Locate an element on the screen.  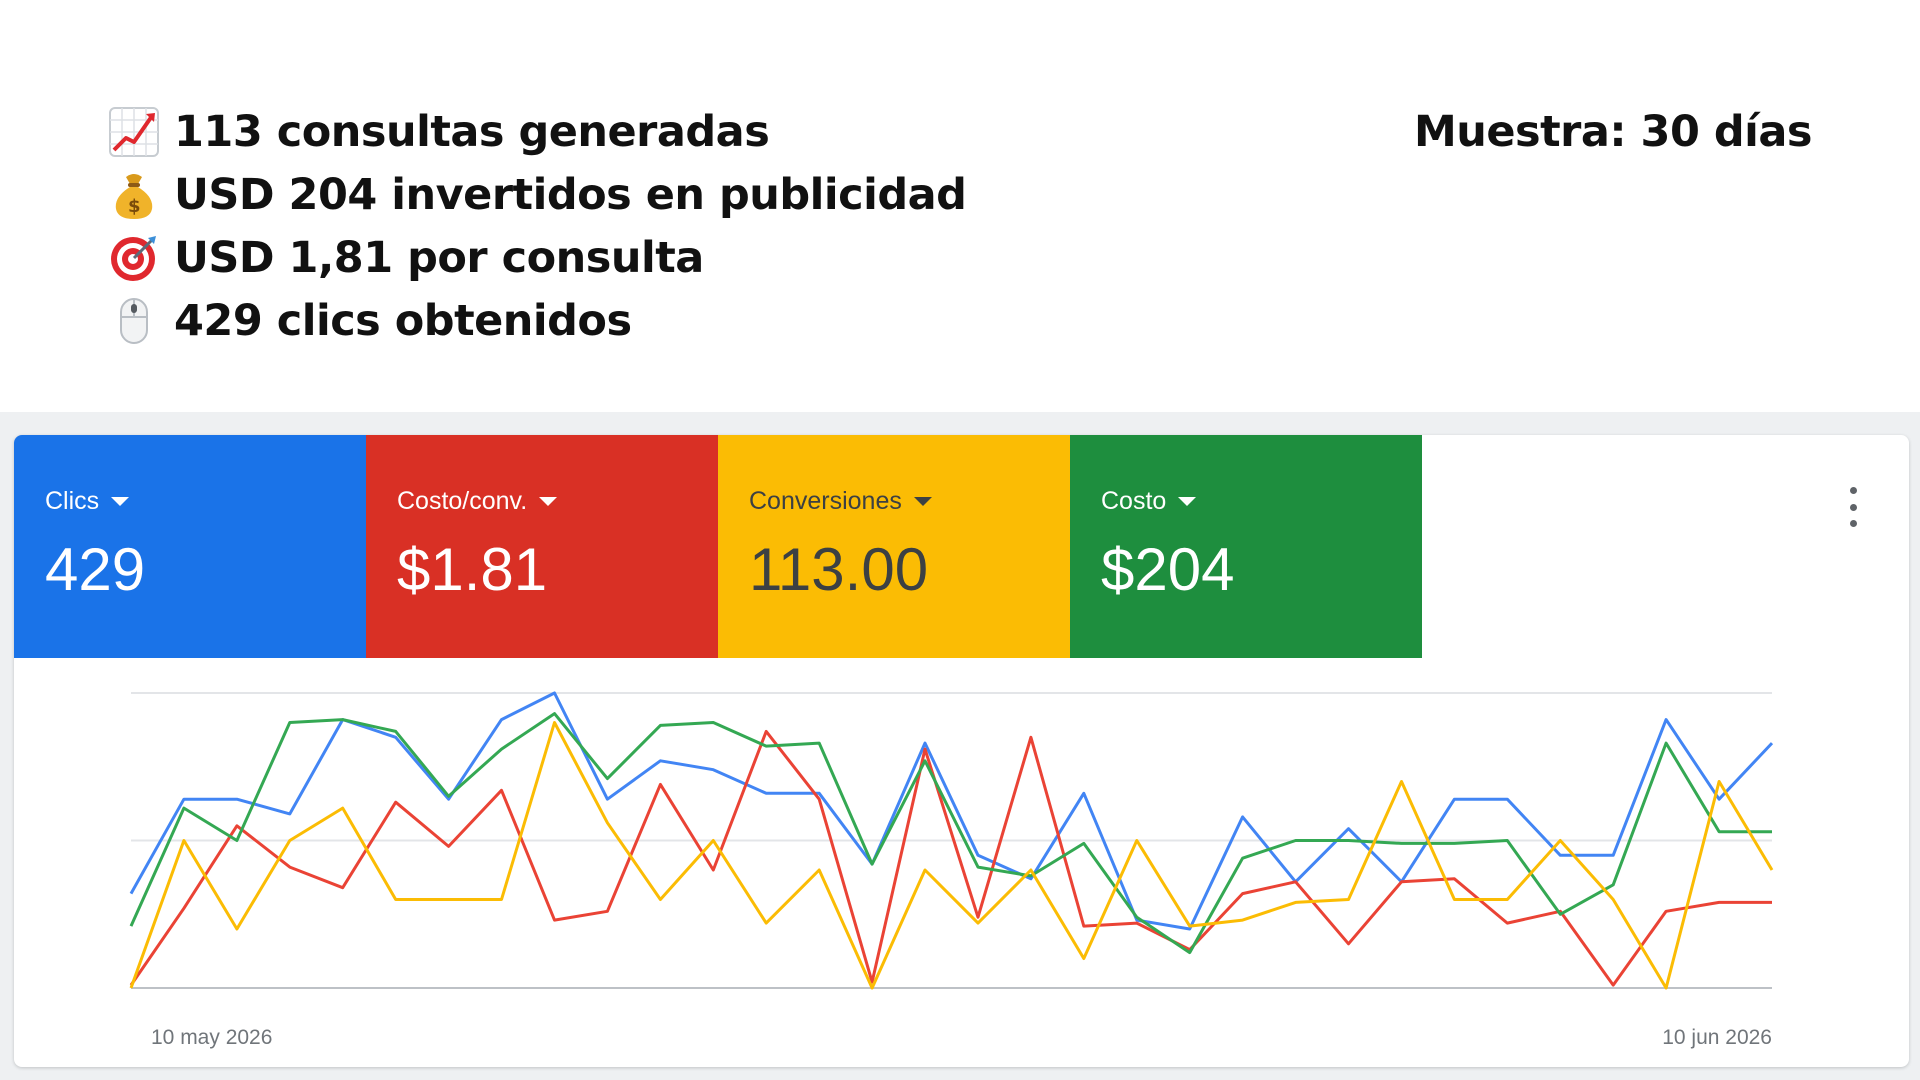
metric-label-text: Costo/conv. is located at coordinates (462, 501).